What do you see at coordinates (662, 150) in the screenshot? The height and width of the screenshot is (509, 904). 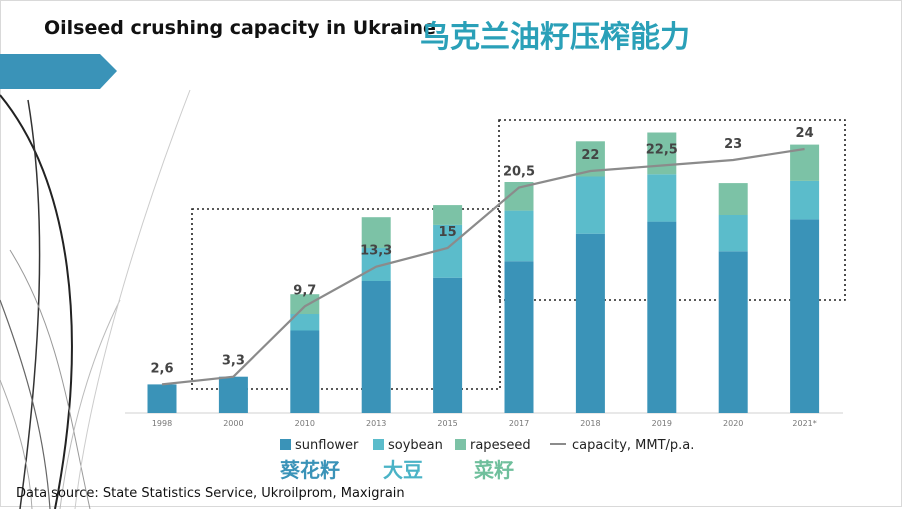 I see `capacity-value-label: 22,5` at bounding box center [662, 150].